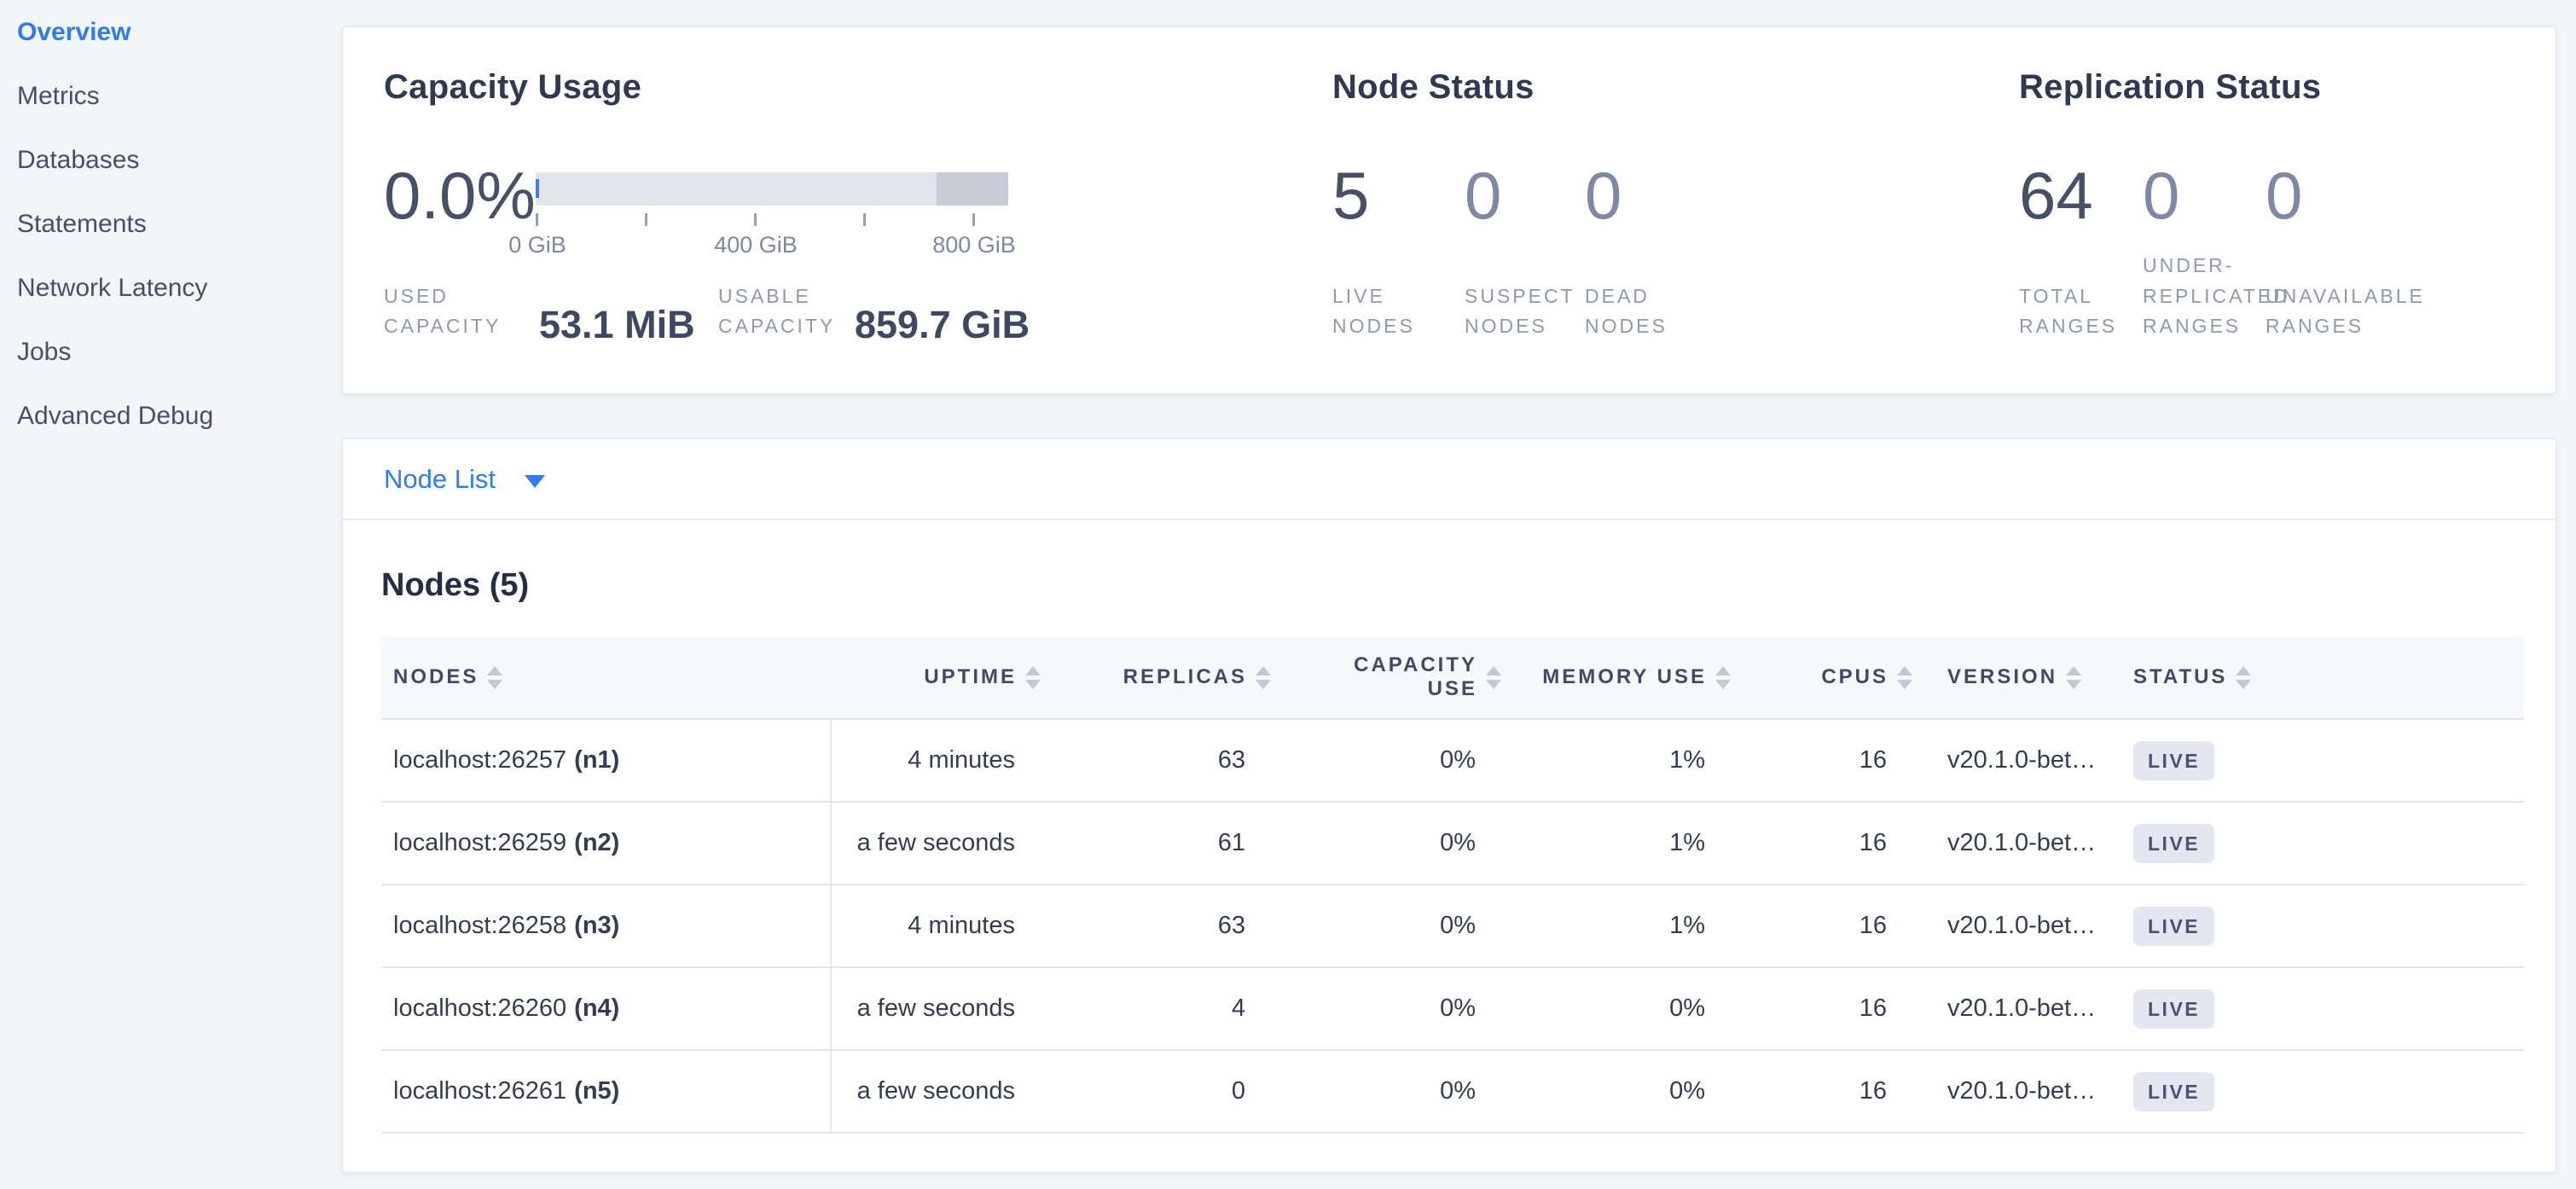 The width and height of the screenshot is (2576, 1189). What do you see at coordinates (1449, 479) in the screenshot?
I see `node-list-dropdown: Node List` at bounding box center [1449, 479].